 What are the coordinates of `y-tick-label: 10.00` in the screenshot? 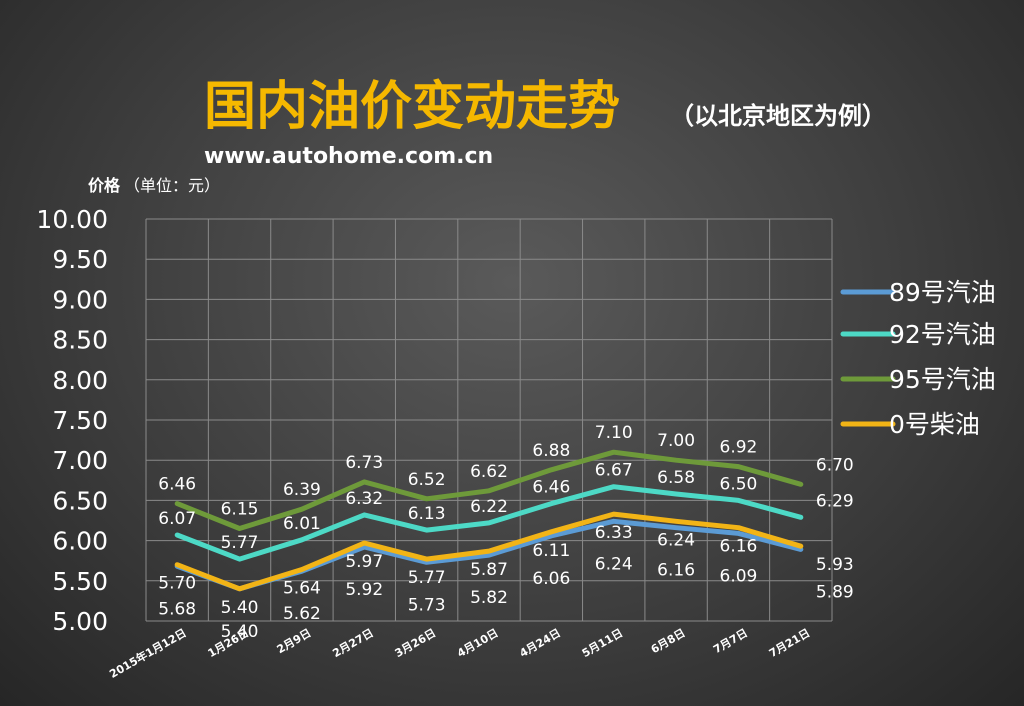 It's located at (72, 219).